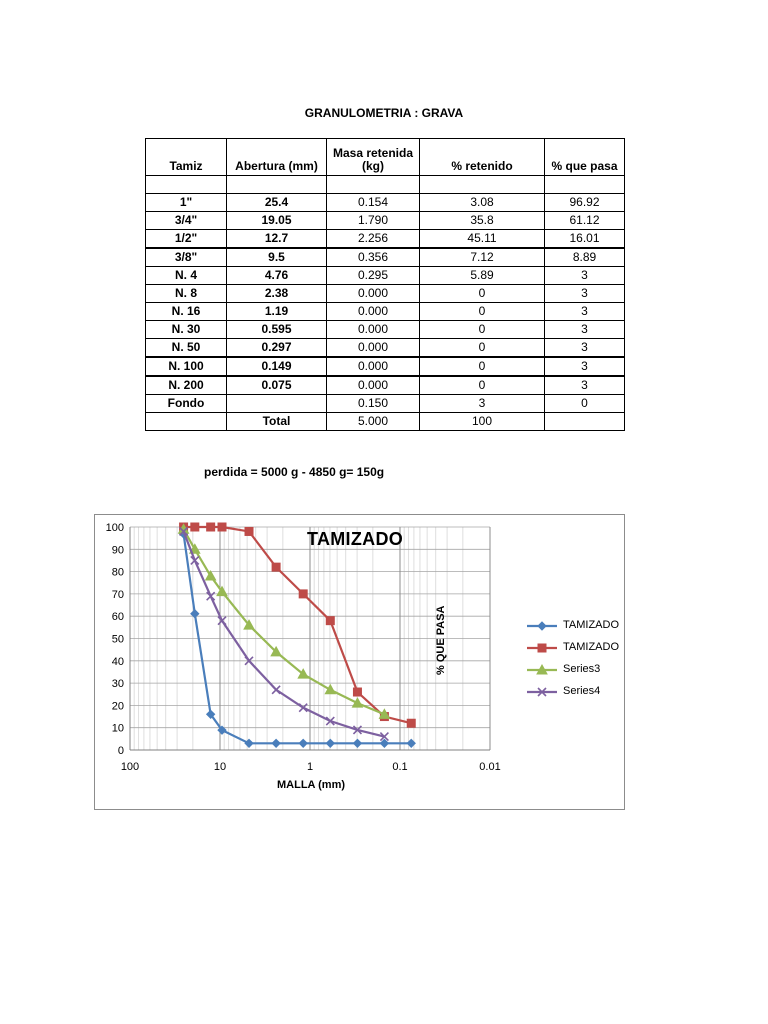 Image resolution: width=768 pixels, height=1024 pixels. Describe the element at coordinates (186, 275) in the screenshot. I see `table-cell: N. 4` at that location.